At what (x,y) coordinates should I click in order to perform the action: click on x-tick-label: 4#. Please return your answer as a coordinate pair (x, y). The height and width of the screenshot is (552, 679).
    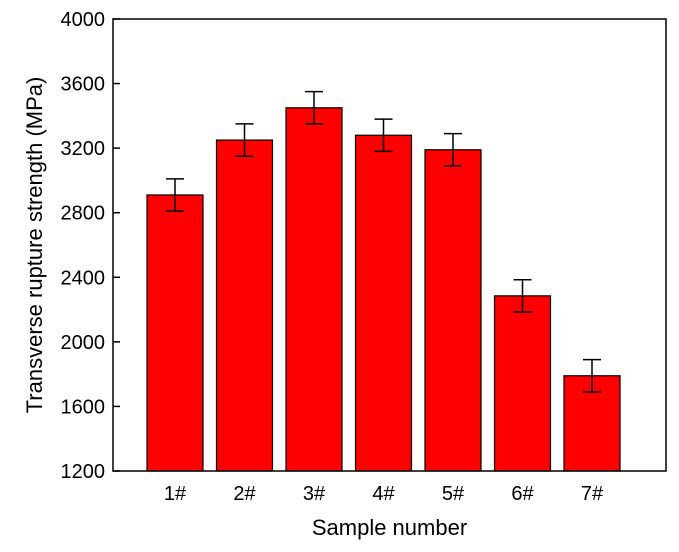
    Looking at the image, I should click on (383, 494).